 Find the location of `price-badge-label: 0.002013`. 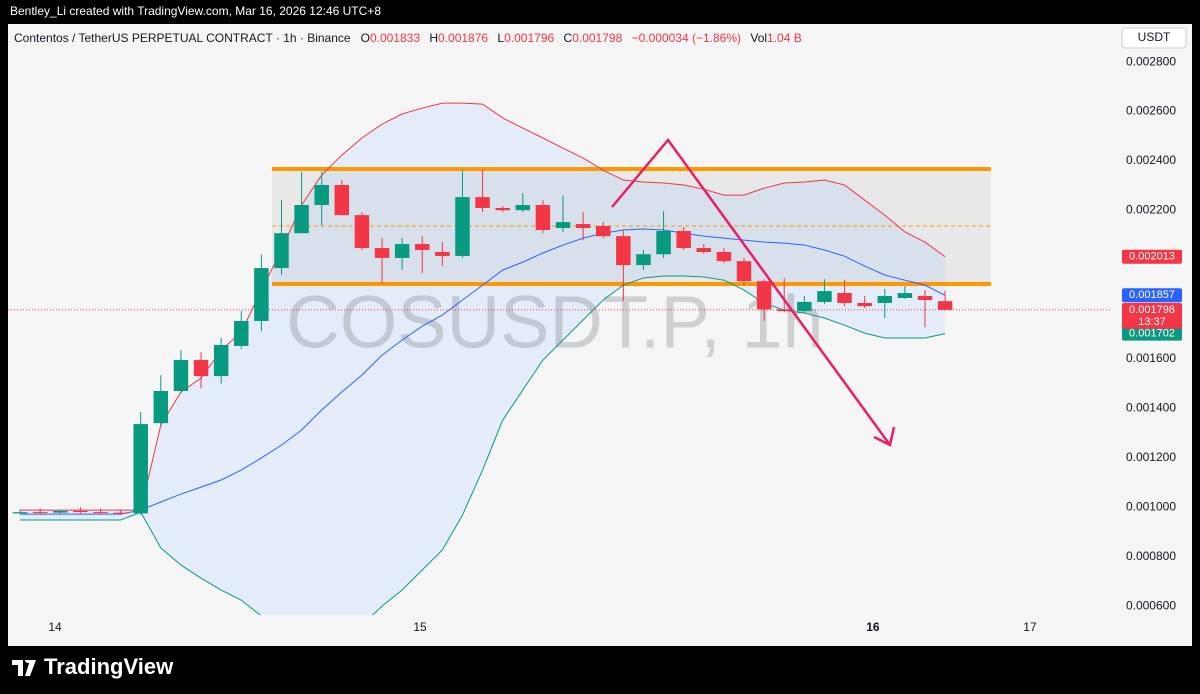

price-badge-label: 0.002013 is located at coordinates (1152, 257).